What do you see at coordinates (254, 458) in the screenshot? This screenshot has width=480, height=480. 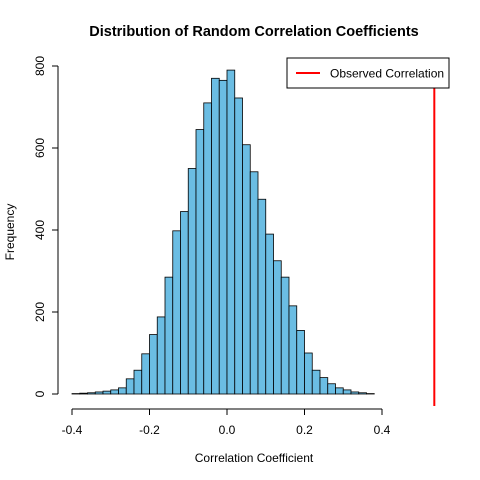 I see `x-axis-label: Correlation Coefficient` at bounding box center [254, 458].